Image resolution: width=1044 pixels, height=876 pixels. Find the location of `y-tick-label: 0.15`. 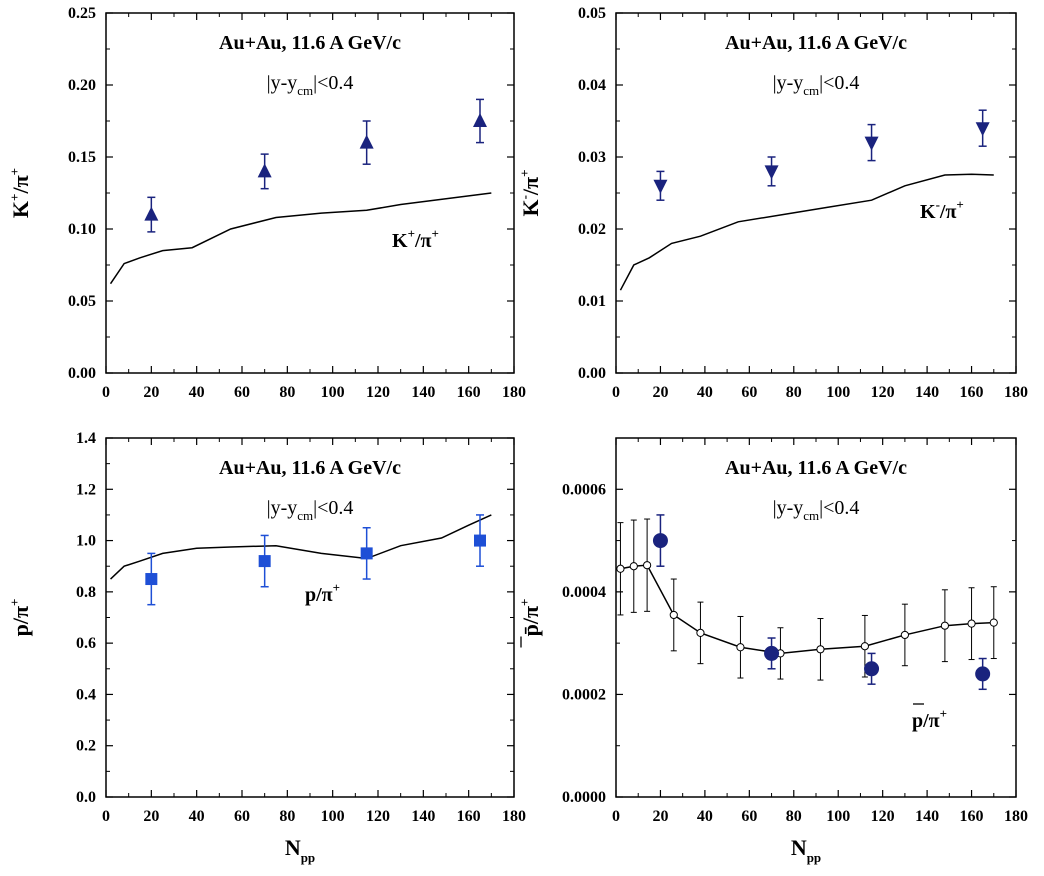

y-tick-label: 0.15 is located at coordinates (82, 157).